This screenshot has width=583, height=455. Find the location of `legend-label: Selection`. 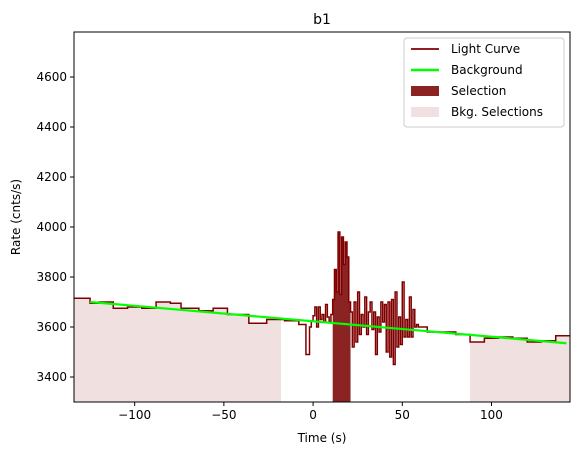

legend-label: Selection is located at coordinates (478, 91).